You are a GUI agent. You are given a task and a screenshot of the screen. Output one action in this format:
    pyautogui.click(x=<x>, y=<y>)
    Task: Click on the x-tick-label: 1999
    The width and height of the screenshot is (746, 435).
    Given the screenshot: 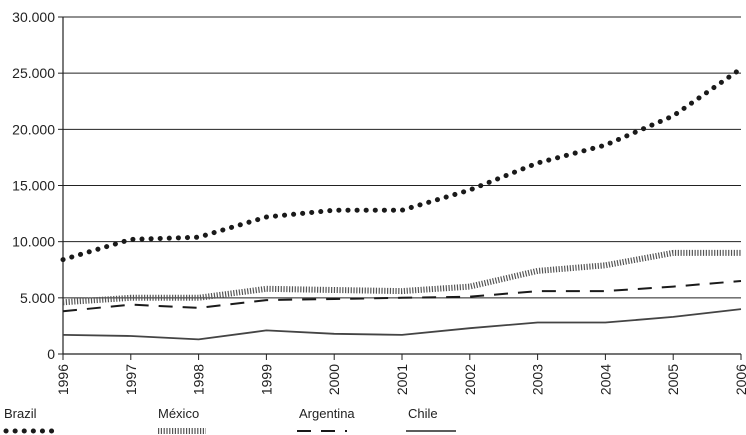 What is the action you would take?
    pyautogui.click(x=266, y=379)
    